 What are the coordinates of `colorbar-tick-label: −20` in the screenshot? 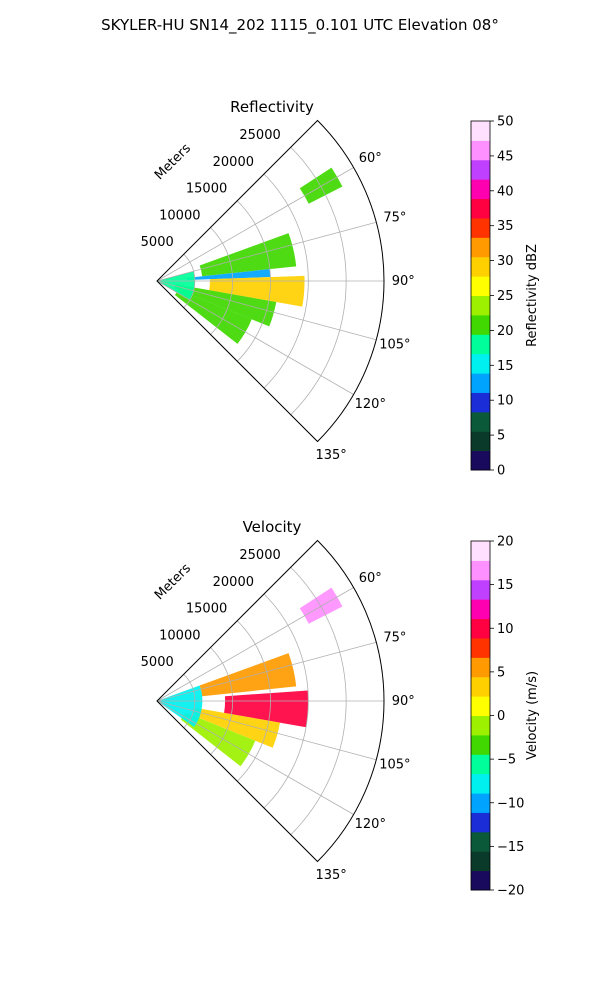 It's located at (510, 891).